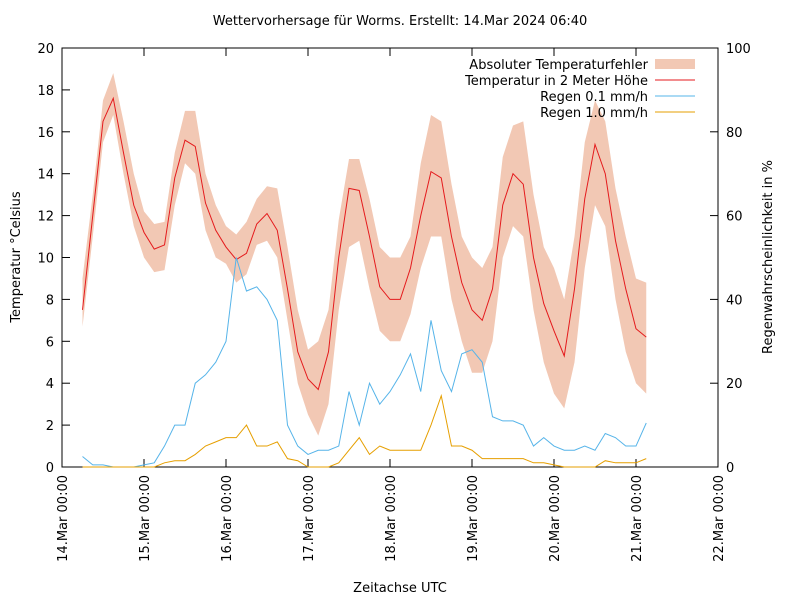  I want to click on y2-tick-label: 20, so click(734, 384).